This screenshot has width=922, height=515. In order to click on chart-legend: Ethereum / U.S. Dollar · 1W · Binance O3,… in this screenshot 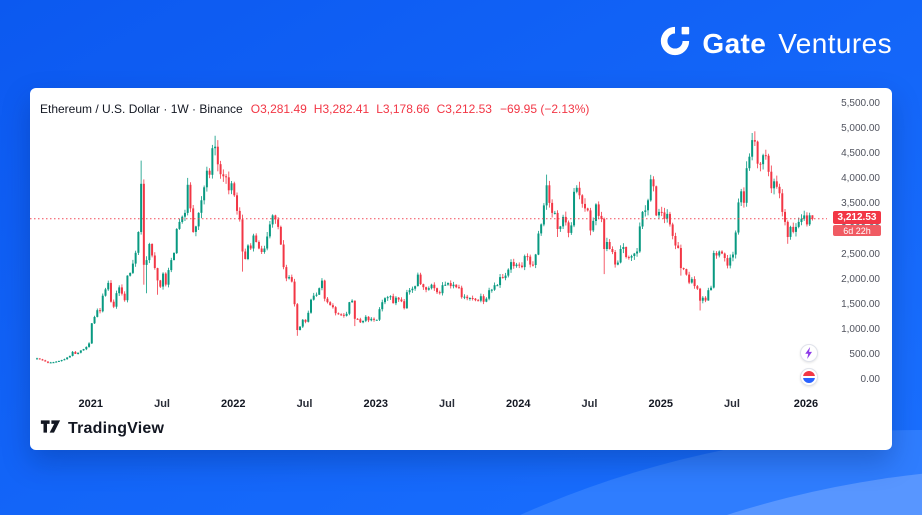, I will do `click(314, 109)`.